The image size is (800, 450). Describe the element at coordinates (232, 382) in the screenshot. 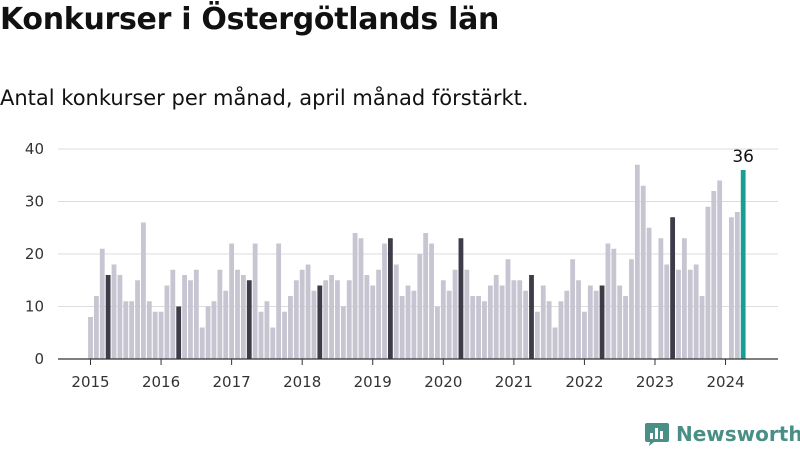

I see `x-tick-label: 2017` at that location.